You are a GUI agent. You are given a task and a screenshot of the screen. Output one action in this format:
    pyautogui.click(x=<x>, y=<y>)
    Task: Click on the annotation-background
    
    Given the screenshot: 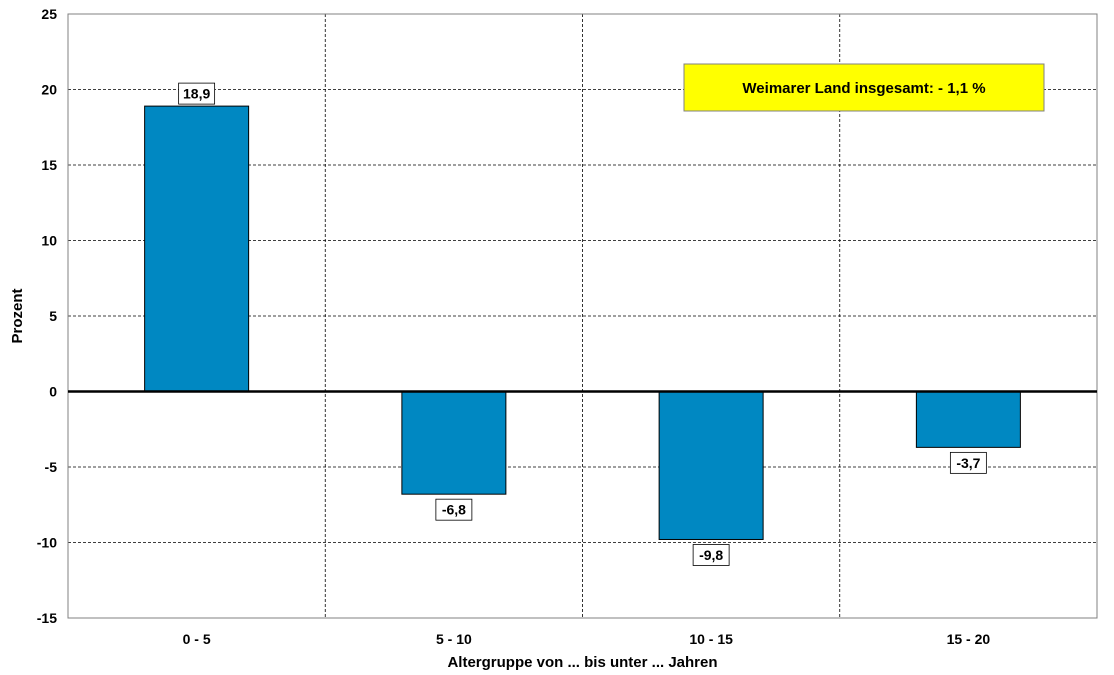 What is the action you would take?
    pyautogui.click(x=864, y=87)
    